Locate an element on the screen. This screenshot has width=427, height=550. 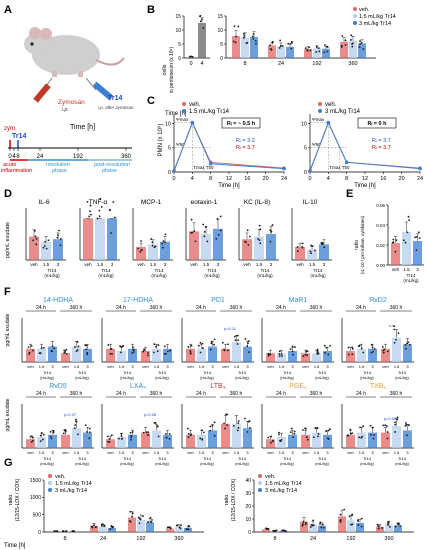
b-left-bar is located at coordinates (202, 40).